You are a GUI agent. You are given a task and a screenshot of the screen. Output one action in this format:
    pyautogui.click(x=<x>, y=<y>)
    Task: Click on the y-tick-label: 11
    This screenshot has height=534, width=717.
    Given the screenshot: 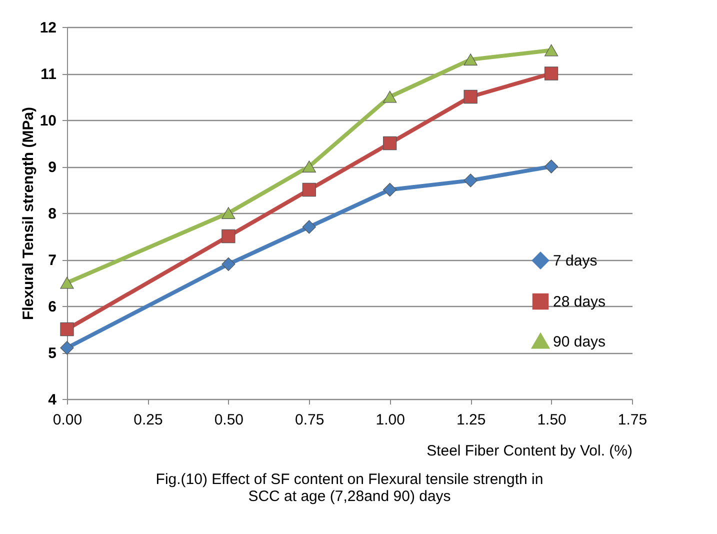 What is the action you would take?
    pyautogui.click(x=48, y=74)
    